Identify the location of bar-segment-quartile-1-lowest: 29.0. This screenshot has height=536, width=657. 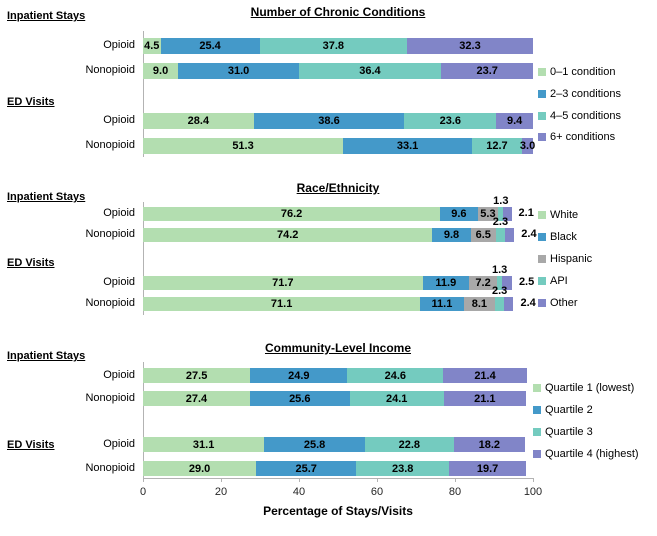
(200, 468).